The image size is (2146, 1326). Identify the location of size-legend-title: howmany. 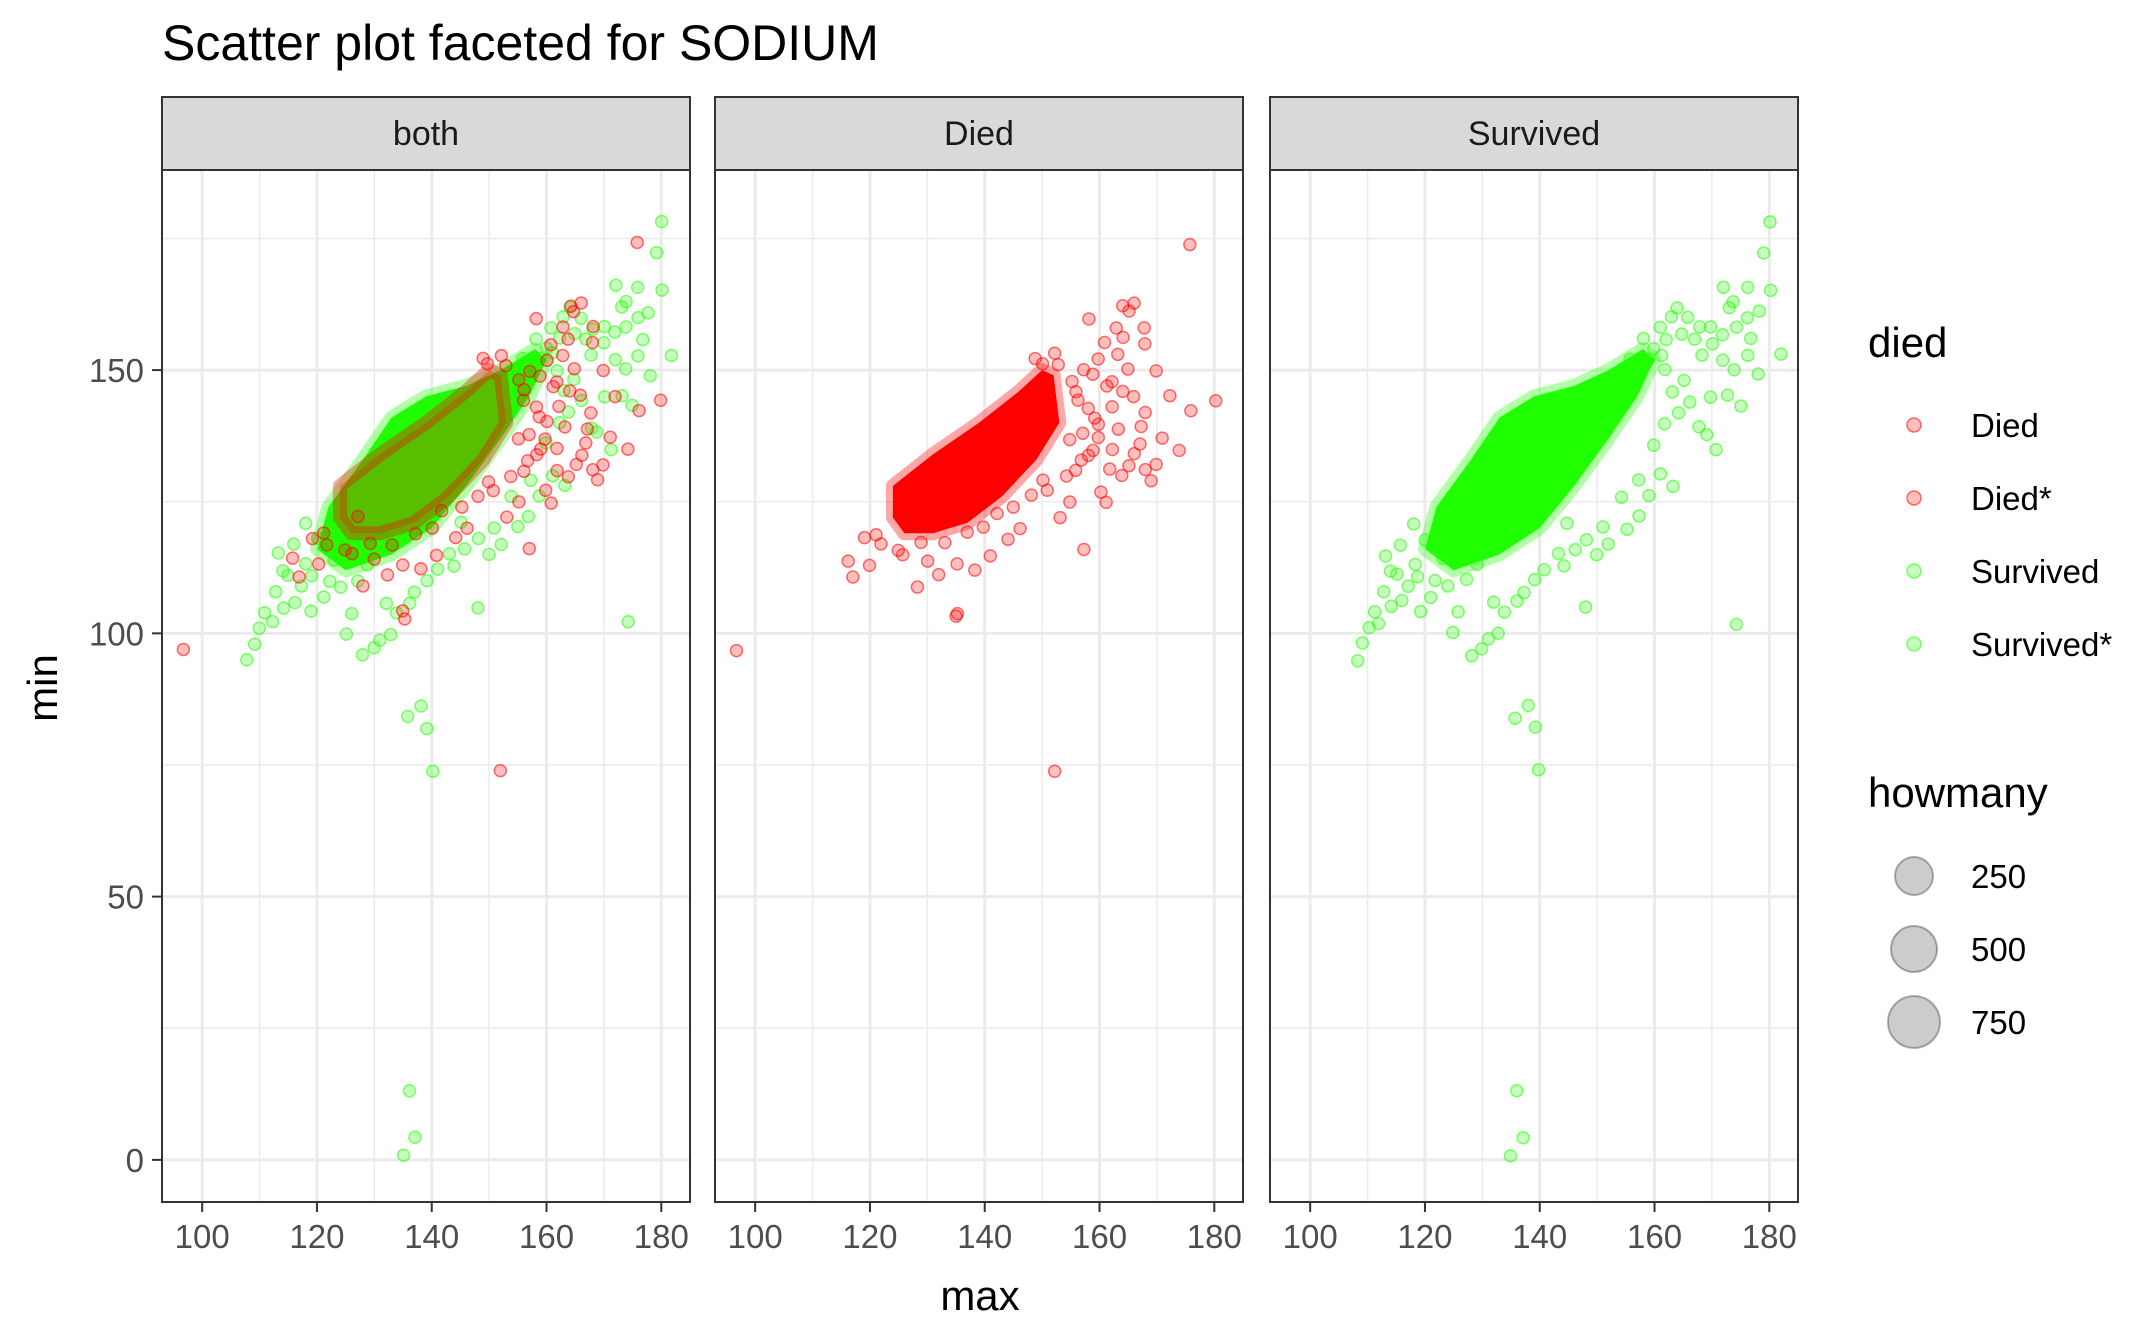
(1958, 792).